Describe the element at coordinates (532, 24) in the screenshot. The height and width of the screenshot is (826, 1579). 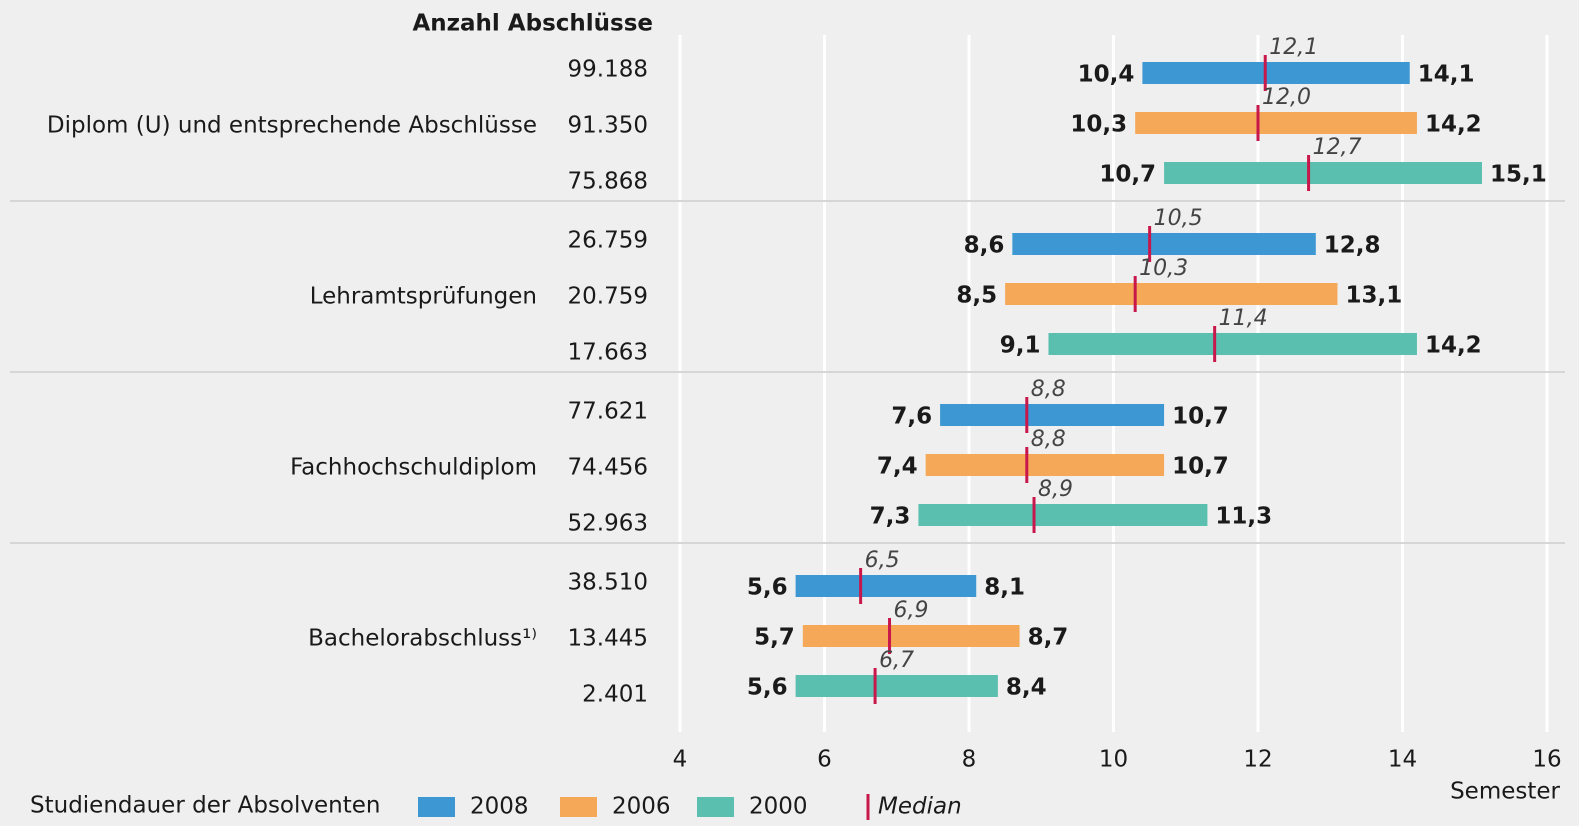
I see `column-header: Anzahl Abschlüsse` at that location.